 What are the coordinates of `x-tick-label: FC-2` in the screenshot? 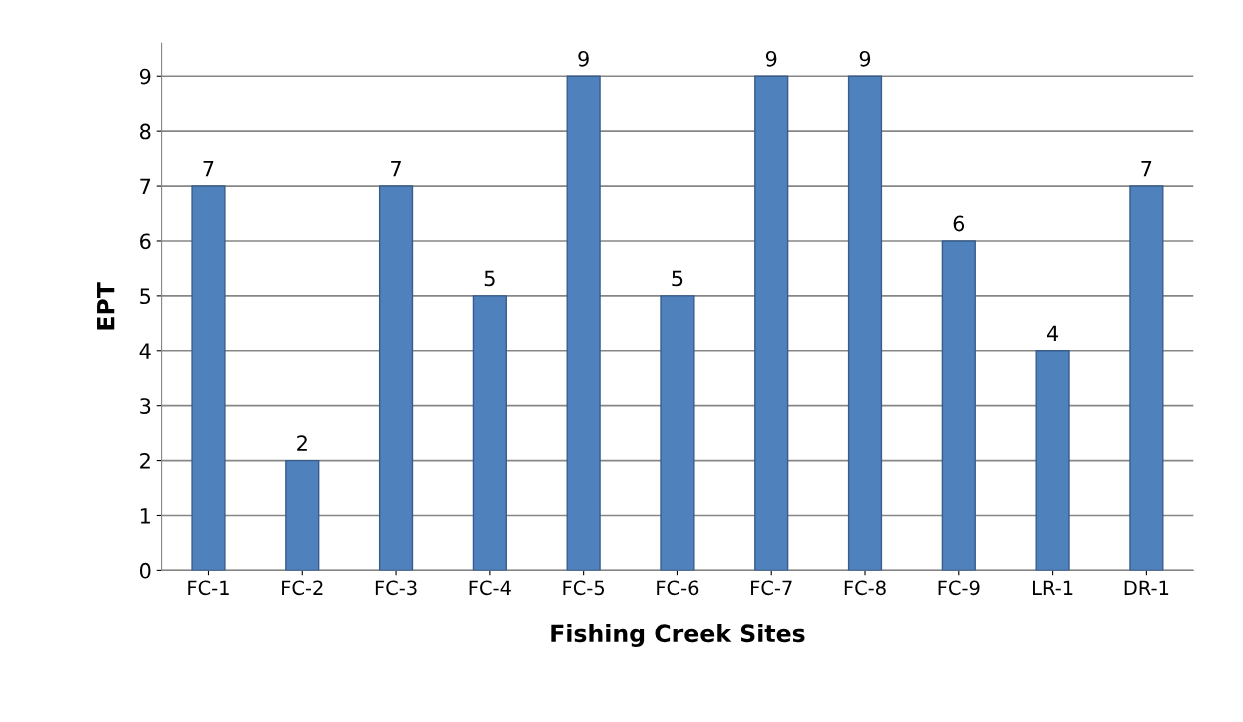 It's located at (302, 588).